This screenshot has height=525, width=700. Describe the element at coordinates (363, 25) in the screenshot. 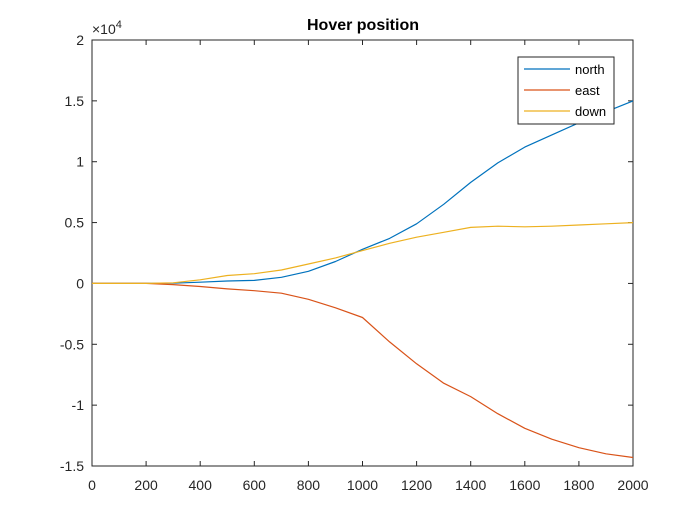

I see `chart-title: Hover position` at that location.